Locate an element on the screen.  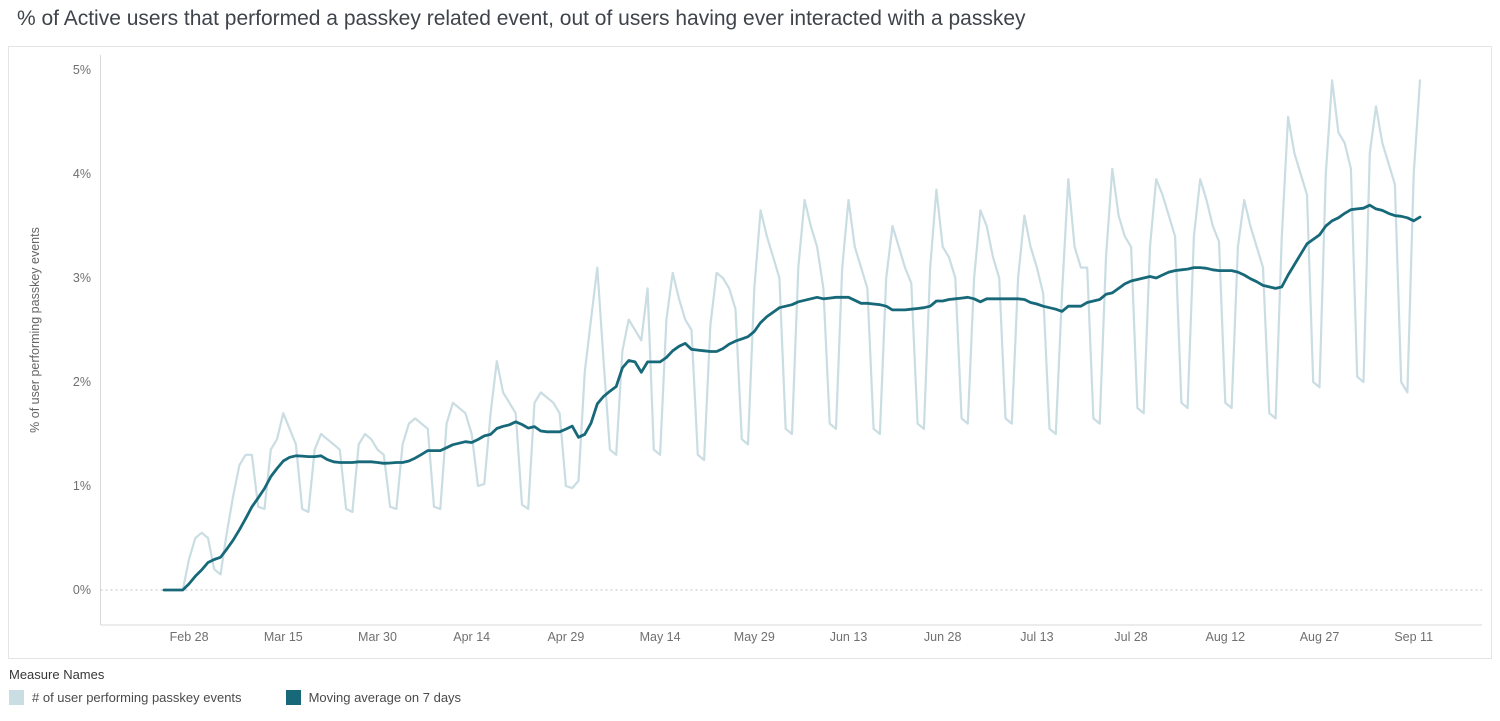
x-tick-label: Mar 15 is located at coordinates (283, 637).